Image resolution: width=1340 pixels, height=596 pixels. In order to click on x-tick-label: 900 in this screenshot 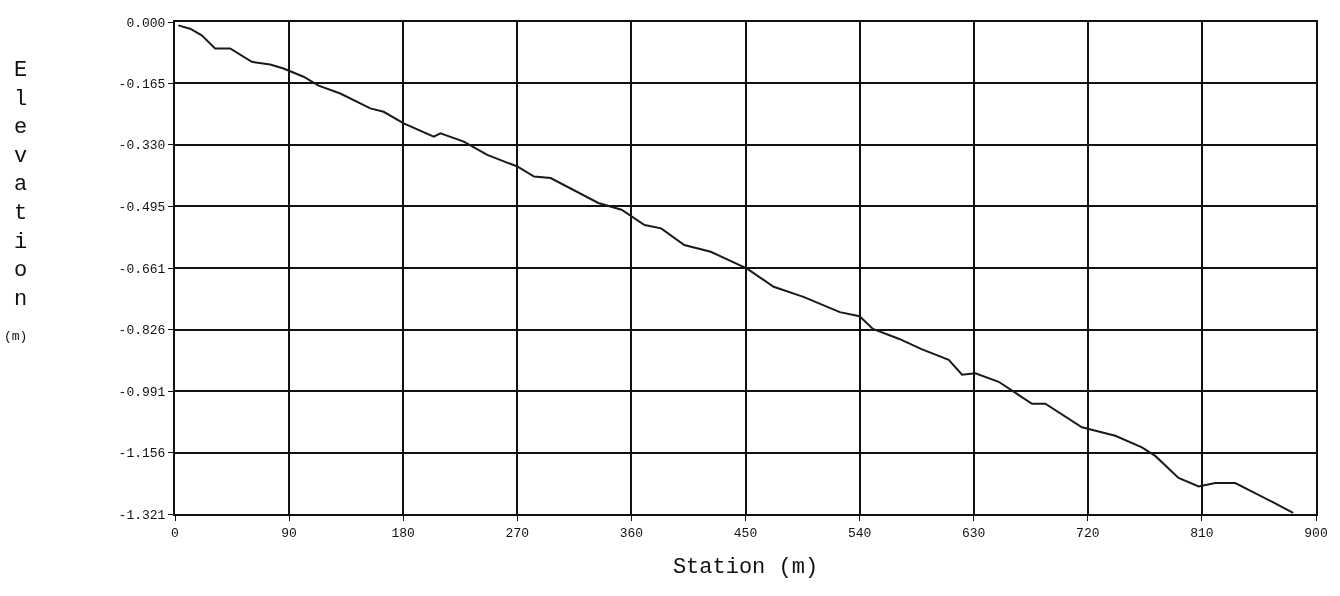, I will do `click(1316, 533)`.